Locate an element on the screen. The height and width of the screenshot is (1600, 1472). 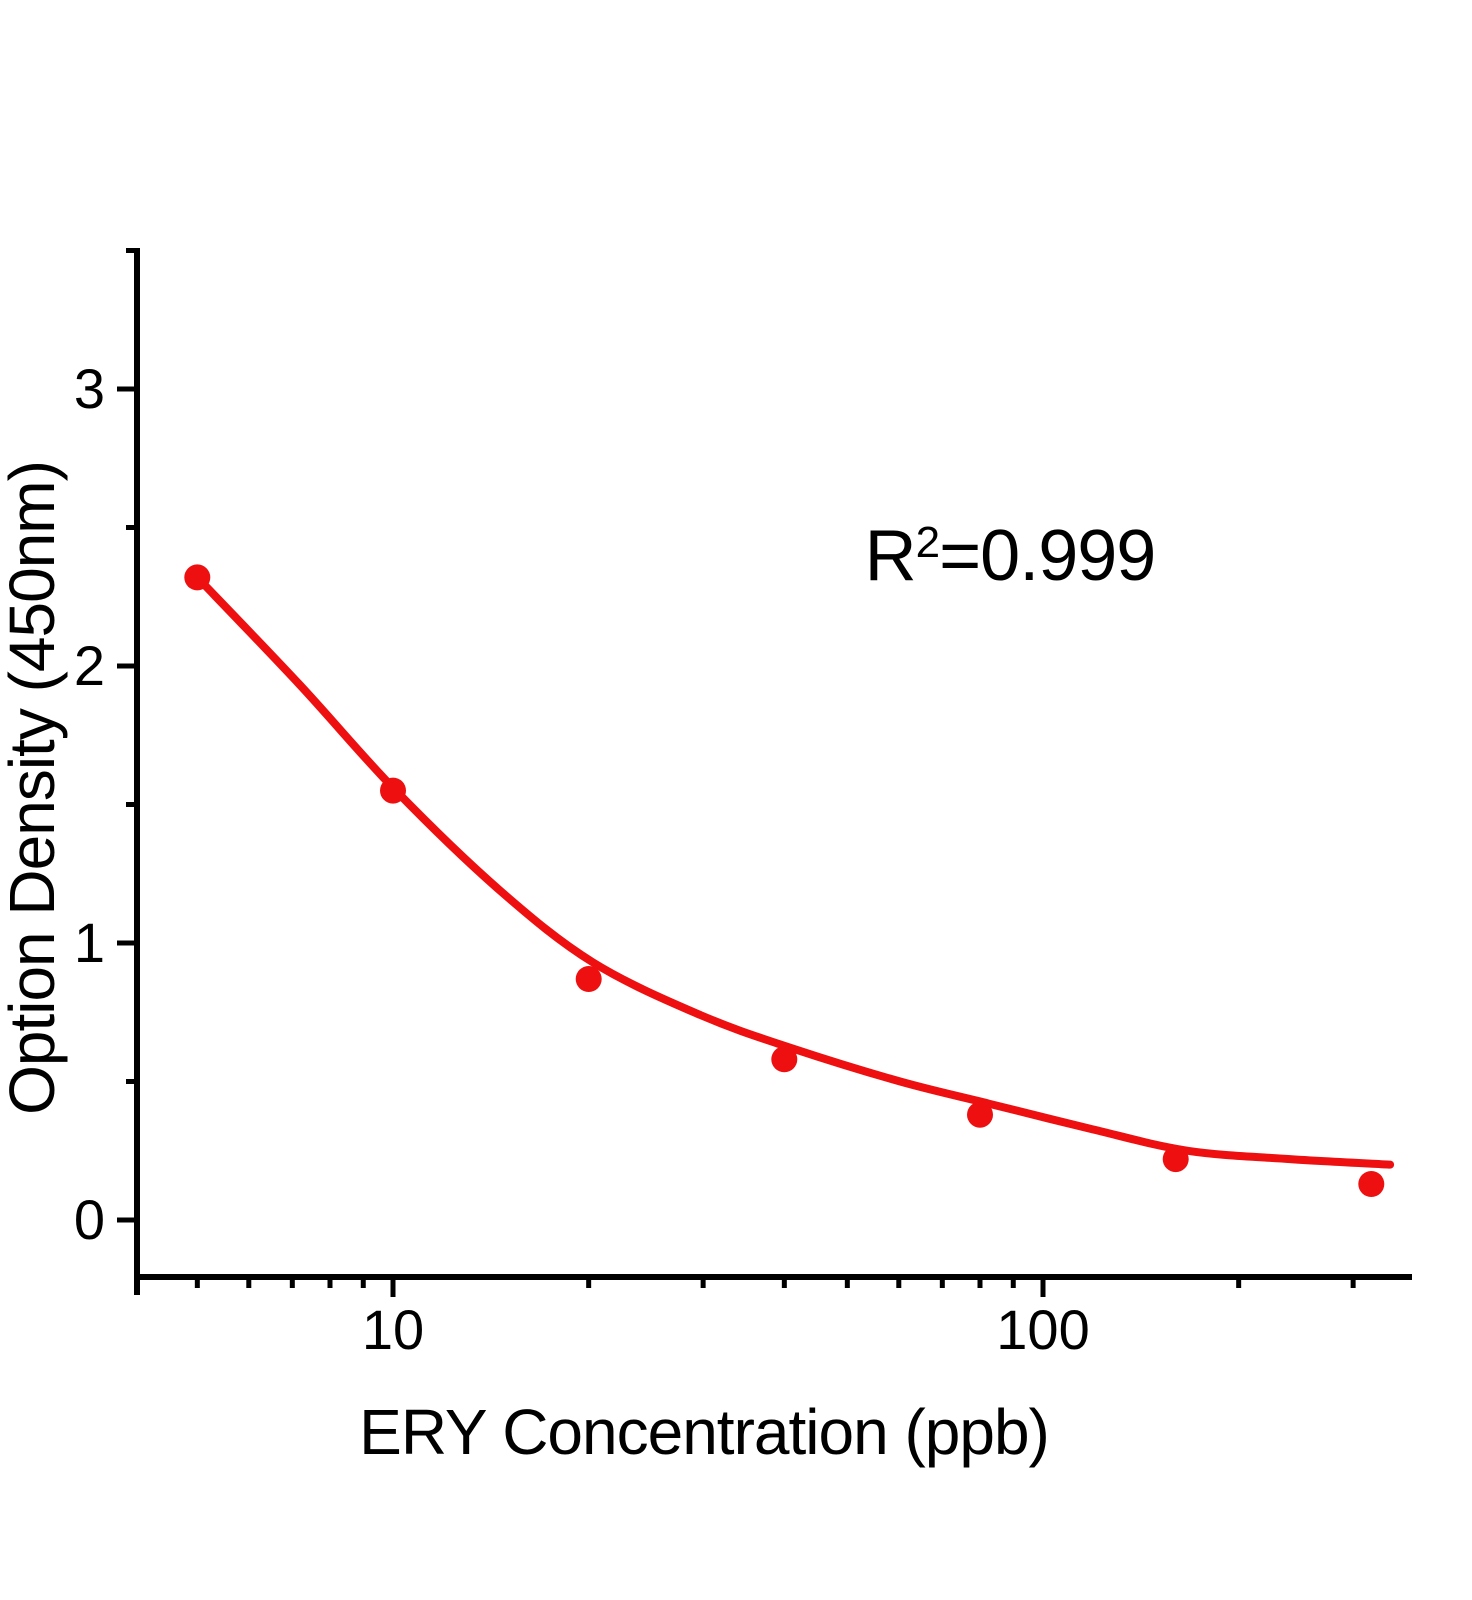
y-tick-label: 3 is located at coordinates (89, 388).